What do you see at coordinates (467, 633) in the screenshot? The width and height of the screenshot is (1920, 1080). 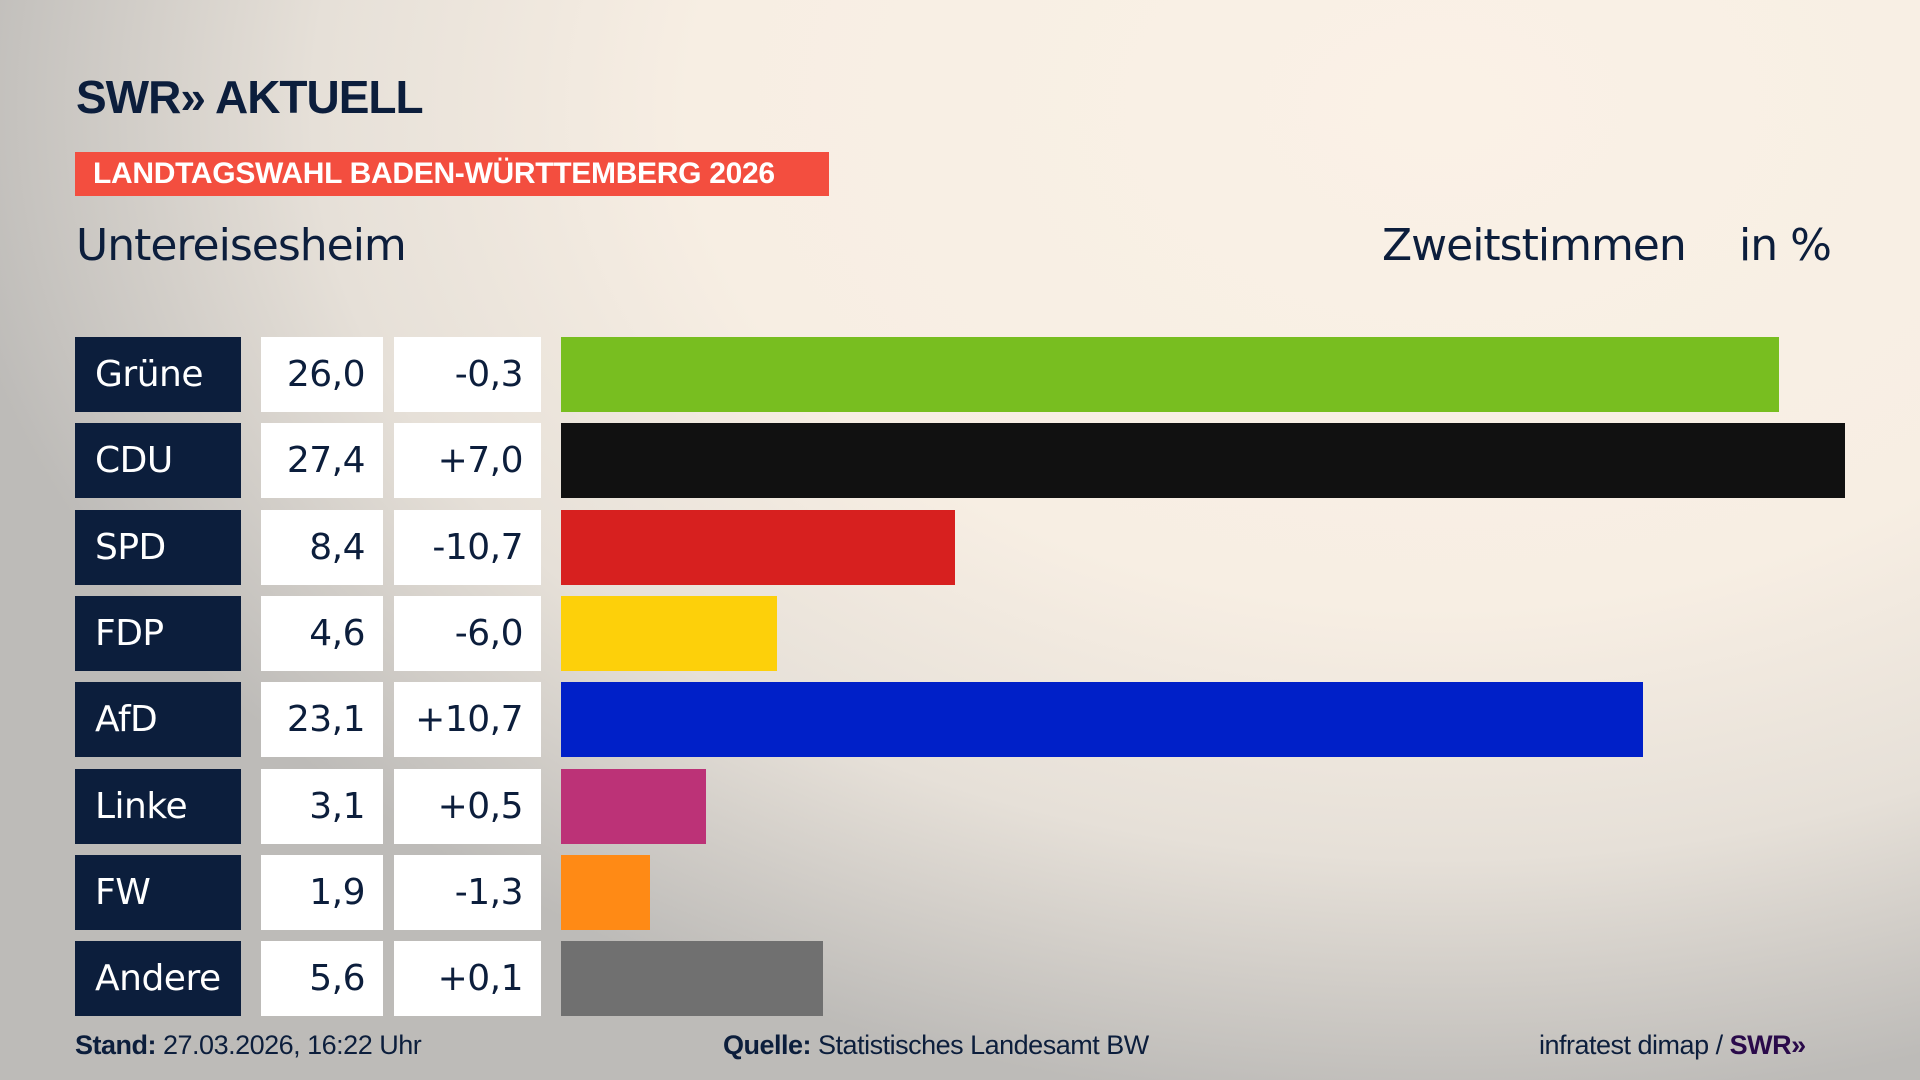 I see `change-label: -6,0` at bounding box center [467, 633].